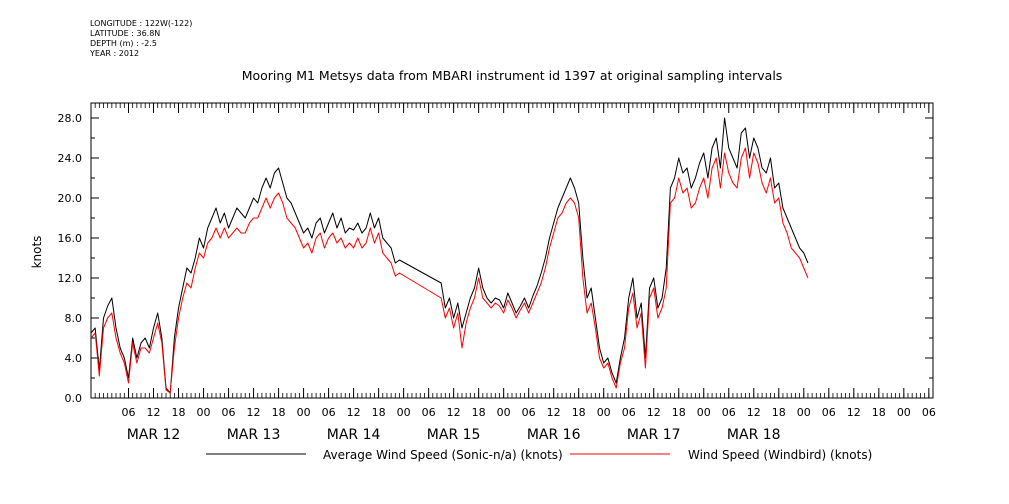 The height and width of the screenshot is (504, 1009). What do you see at coordinates (141, 23) in the screenshot?
I see `longitude-label: LONGITUDE : 122W(-122)` at bounding box center [141, 23].